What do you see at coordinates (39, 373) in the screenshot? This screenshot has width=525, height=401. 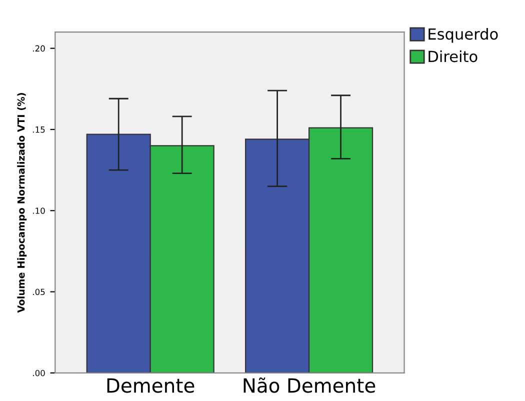 I see `y-tick-label: .00` at bounding box center [39, 373].